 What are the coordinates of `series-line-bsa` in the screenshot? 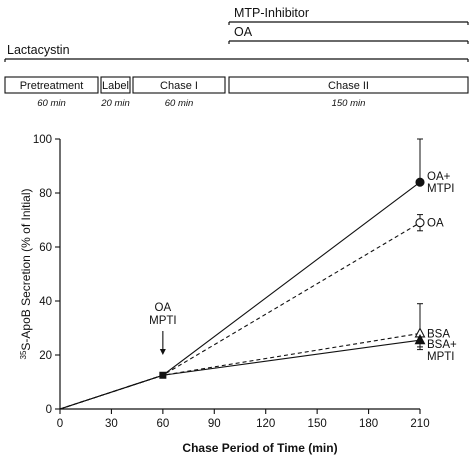 It's located at (240, 371).